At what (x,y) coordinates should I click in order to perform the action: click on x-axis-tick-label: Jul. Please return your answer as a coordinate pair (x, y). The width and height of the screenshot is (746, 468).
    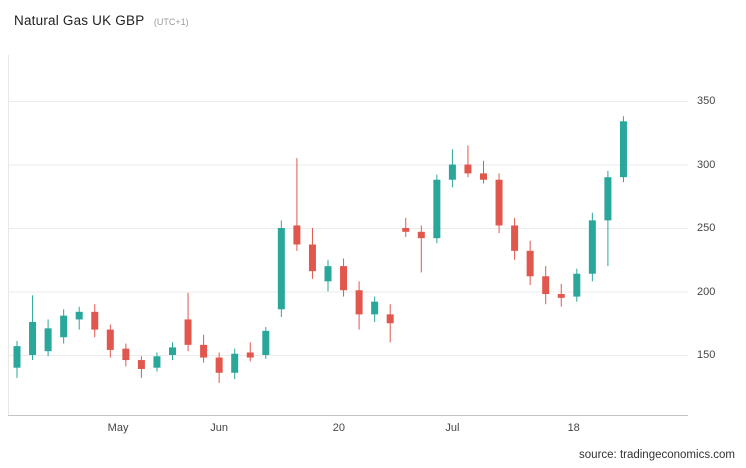
    Looking at the image, I should click on (452, 428).